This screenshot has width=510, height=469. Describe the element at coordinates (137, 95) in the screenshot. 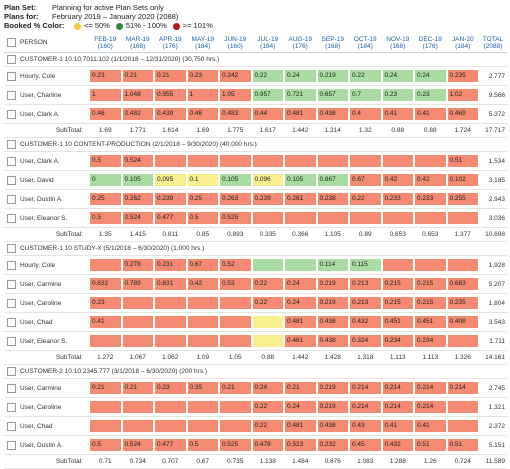

I see `allocation-value: 1.048` at that location.